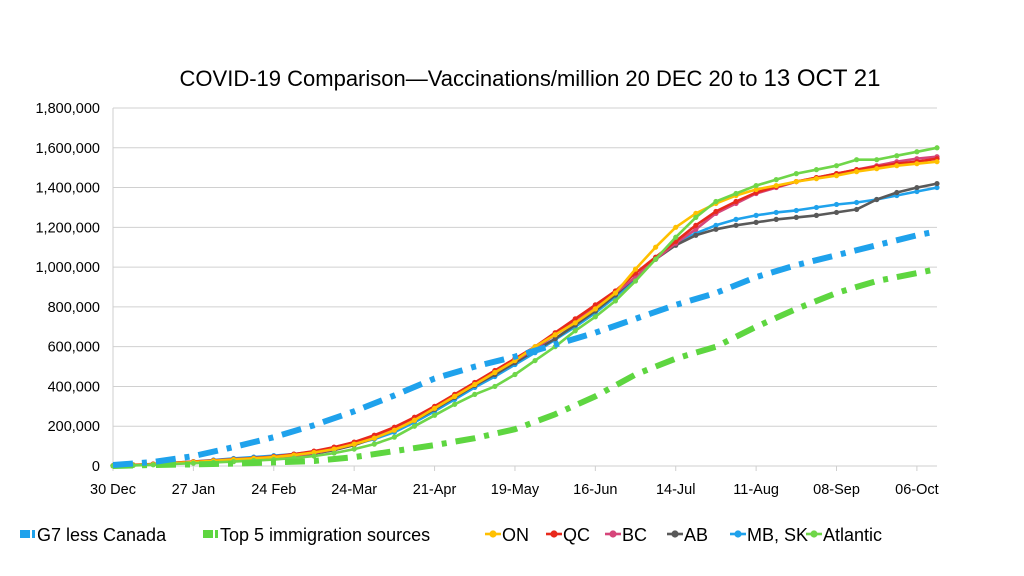 This screenshot has width=1024, height=576. Describe the element at coordinates (67, 149) in the screenshot. I see `y-tick-label: 1,600,000` at that location.